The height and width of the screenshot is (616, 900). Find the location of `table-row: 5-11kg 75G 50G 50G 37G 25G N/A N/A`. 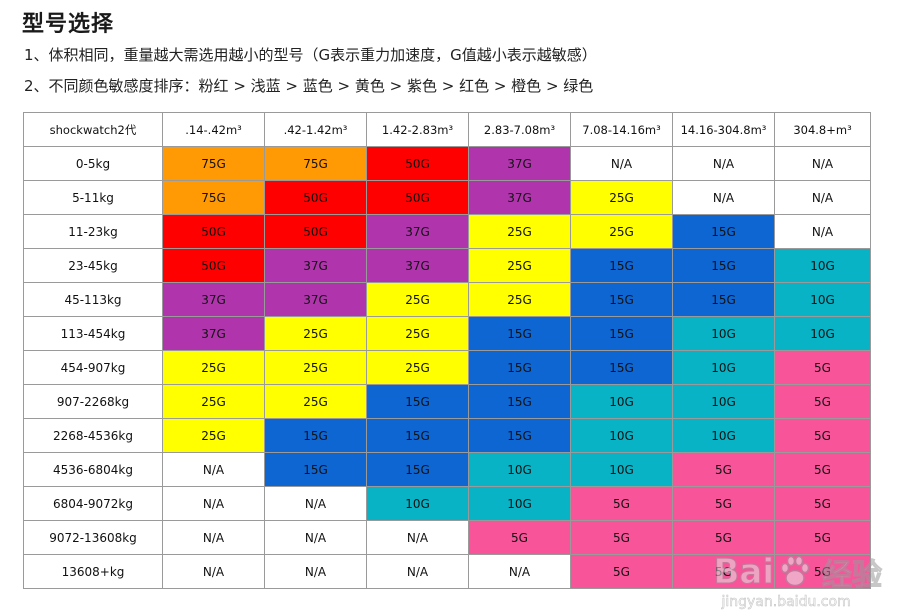

table-row: 5-11kg 75G 50G 50G 37G 25G N/A N/A is located at coordinates (447, 197).